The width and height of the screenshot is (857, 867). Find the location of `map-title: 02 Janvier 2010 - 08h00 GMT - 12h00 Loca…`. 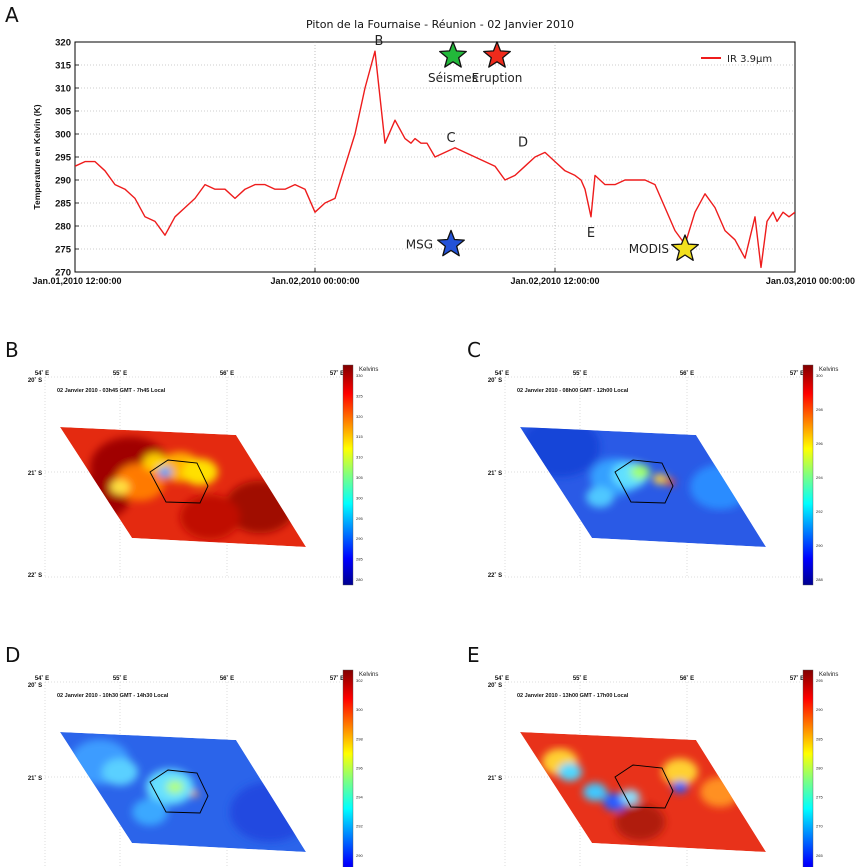

map-title: 02 Janvier 2010 - 08h00 GMT - 12h00 Loca… is located at coordinates (573, 391).